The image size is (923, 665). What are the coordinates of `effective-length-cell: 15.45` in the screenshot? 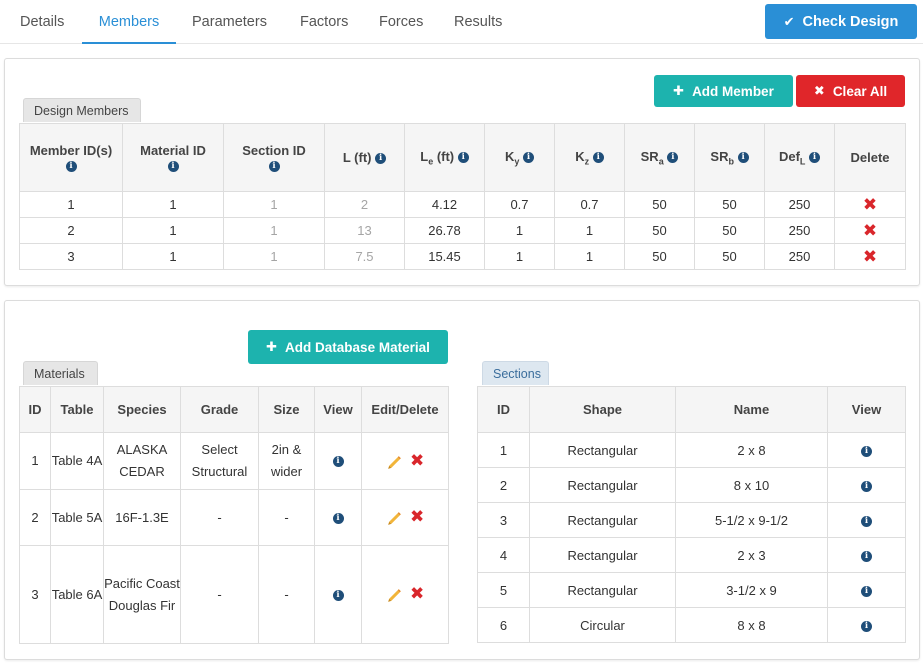 It's located at (444, 256).